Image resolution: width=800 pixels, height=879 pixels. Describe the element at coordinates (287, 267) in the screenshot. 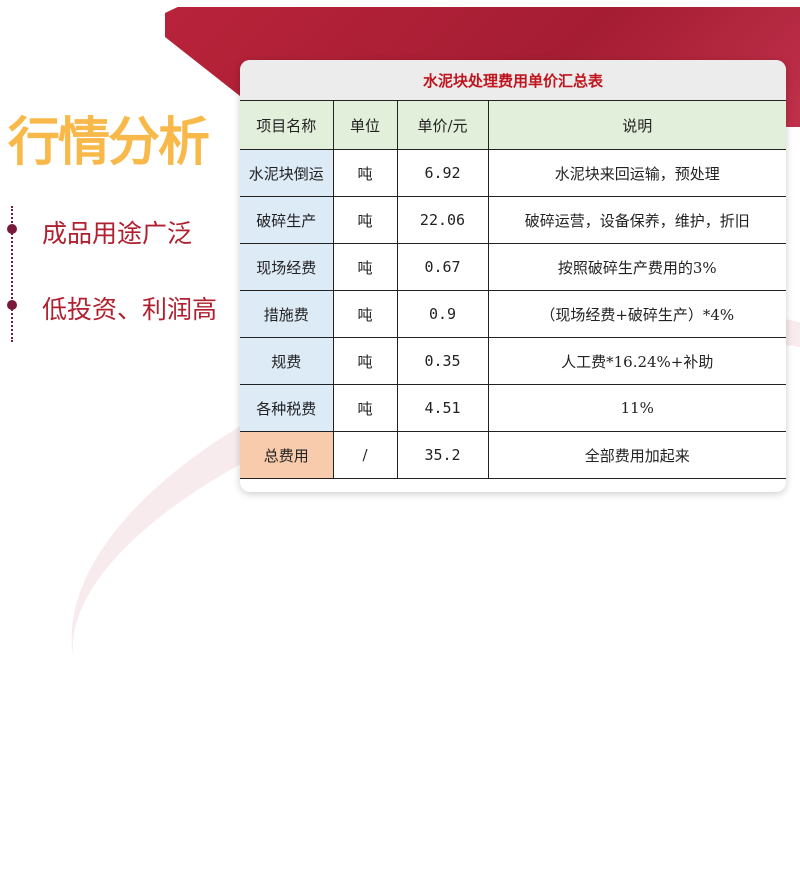

I see `item-name-cell: 现场经费` at that location.